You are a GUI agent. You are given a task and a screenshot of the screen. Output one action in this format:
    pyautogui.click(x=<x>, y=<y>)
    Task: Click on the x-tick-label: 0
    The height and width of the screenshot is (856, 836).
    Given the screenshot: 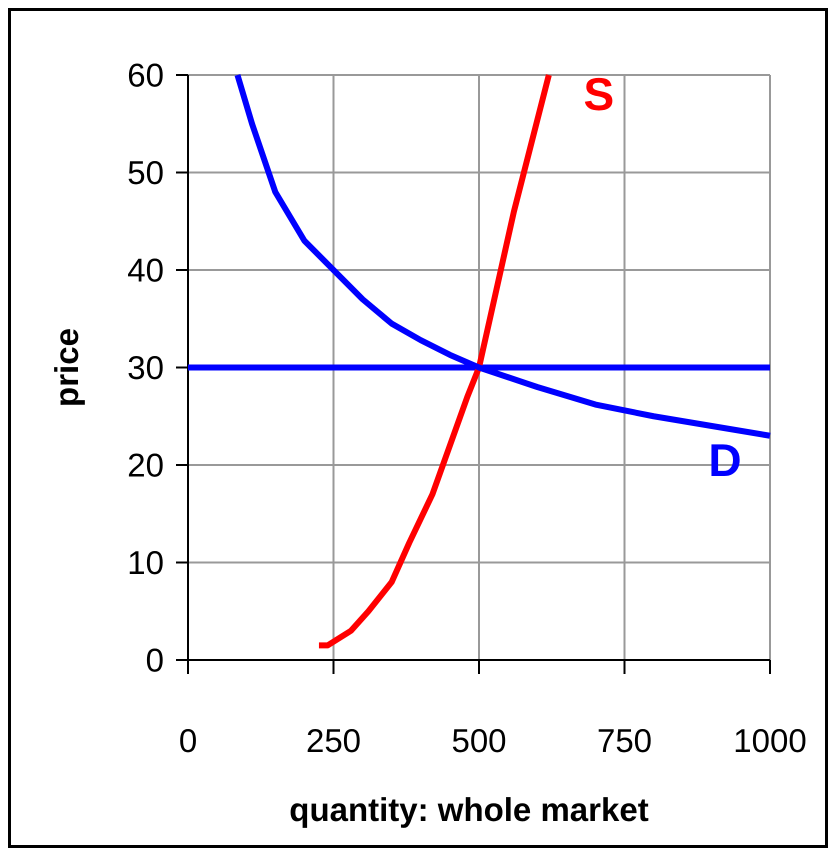 What is the action you would take?
    pyautogui.click(x=188, y=740)
    